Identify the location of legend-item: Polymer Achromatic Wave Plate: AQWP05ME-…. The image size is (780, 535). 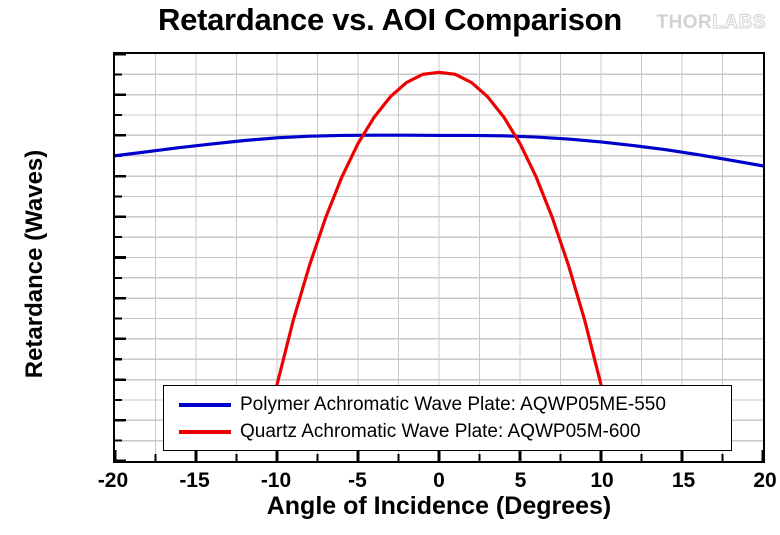
(447, 404).